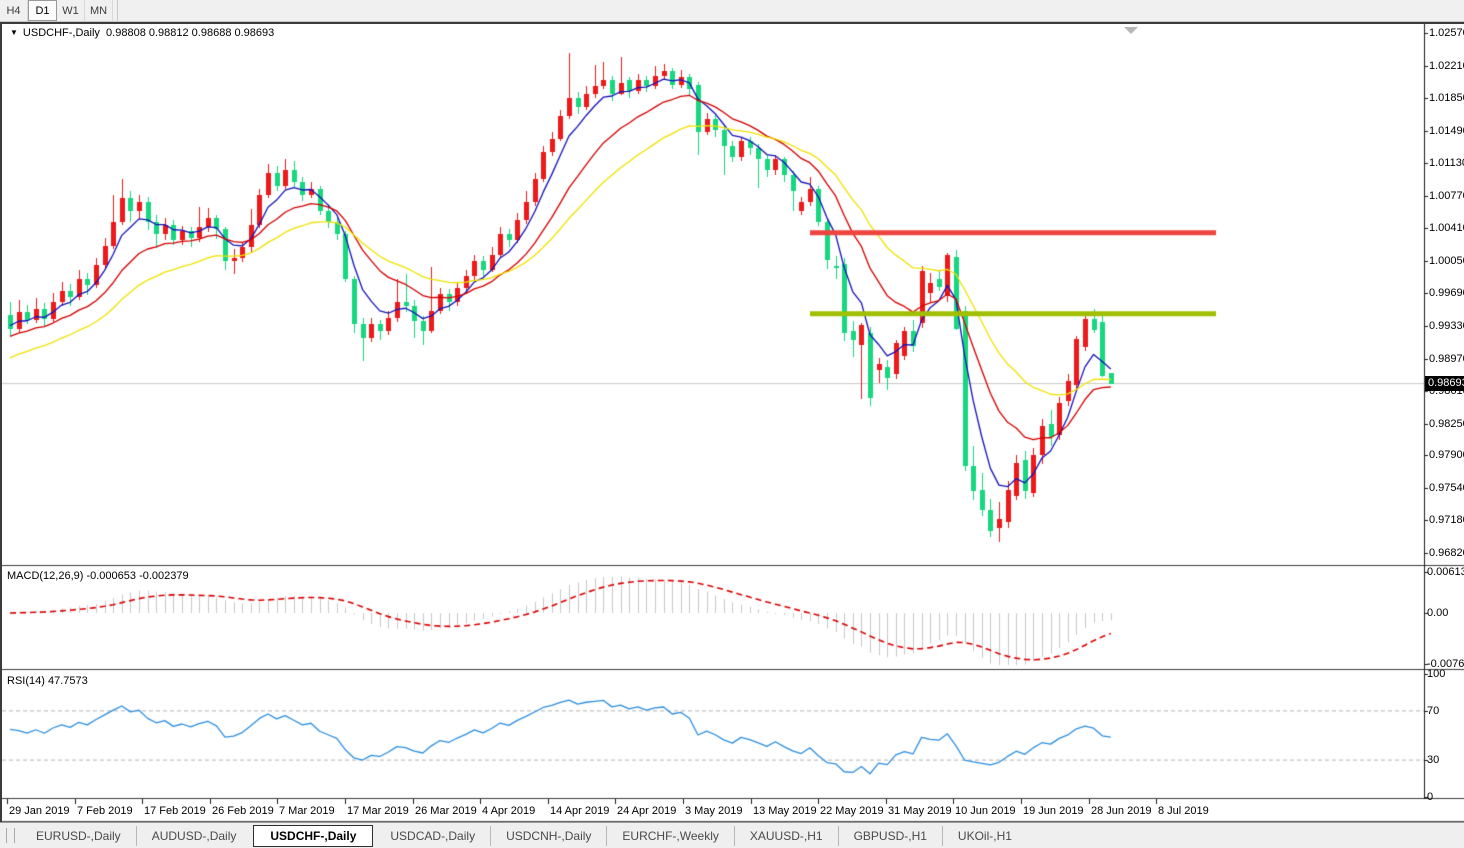 The width and height of the screenshot is (1464, 848). I want to click on chart-tab-usdcad-daily: USDCAD-,Daily, so click(433, 835).